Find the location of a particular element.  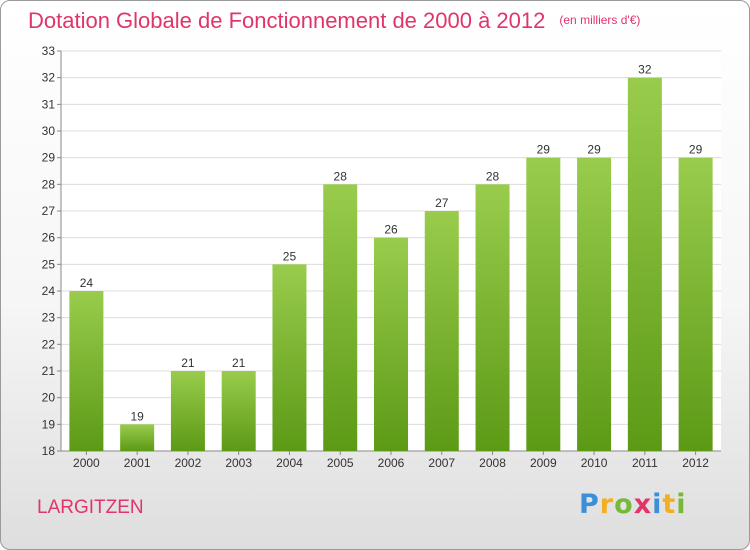

logo-letter: t is located at coordinates (669, 504).